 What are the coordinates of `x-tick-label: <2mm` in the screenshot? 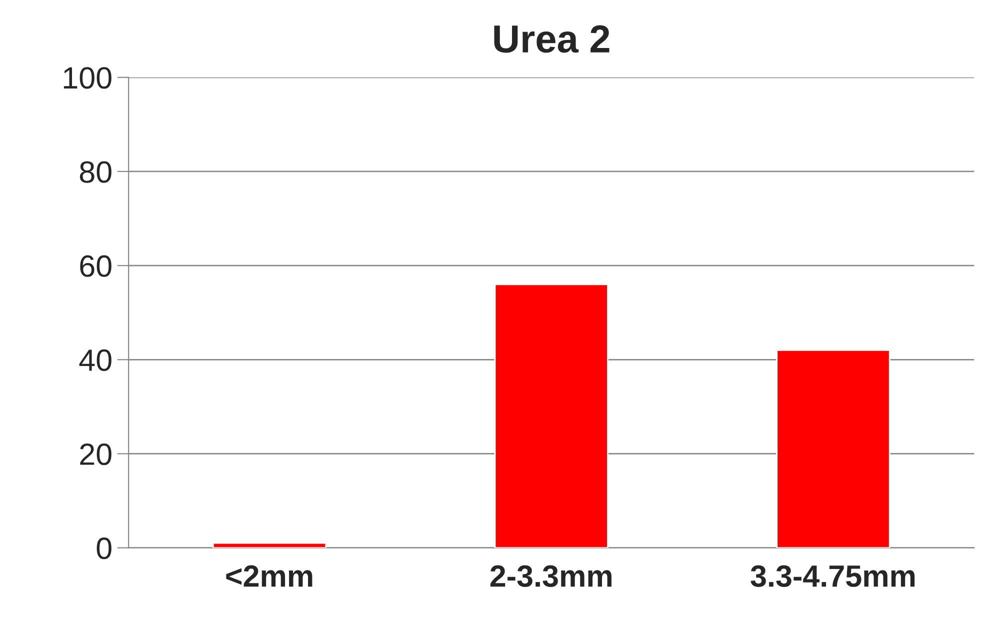 It's located at (269, 576).